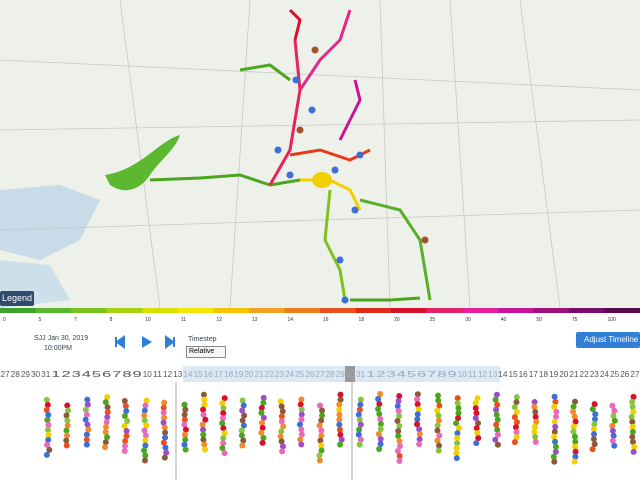 The image size is (640, 480). What do you see at coordinates (608, 340) in the screenshot?
I see `adjust-timeline-button: Adjust Timeline` at bounding box center [608, 340].